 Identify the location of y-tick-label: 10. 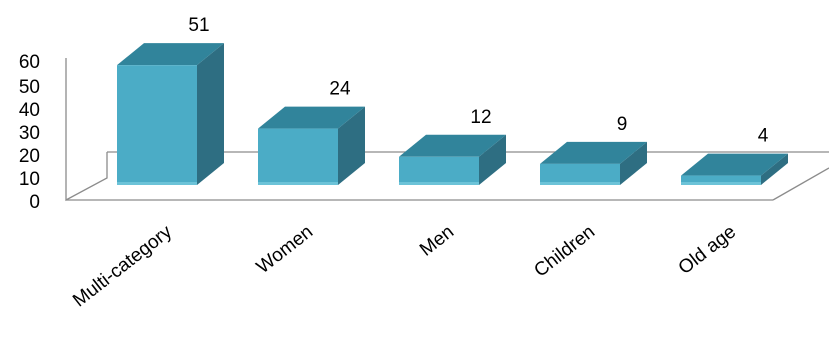
(29, 179).